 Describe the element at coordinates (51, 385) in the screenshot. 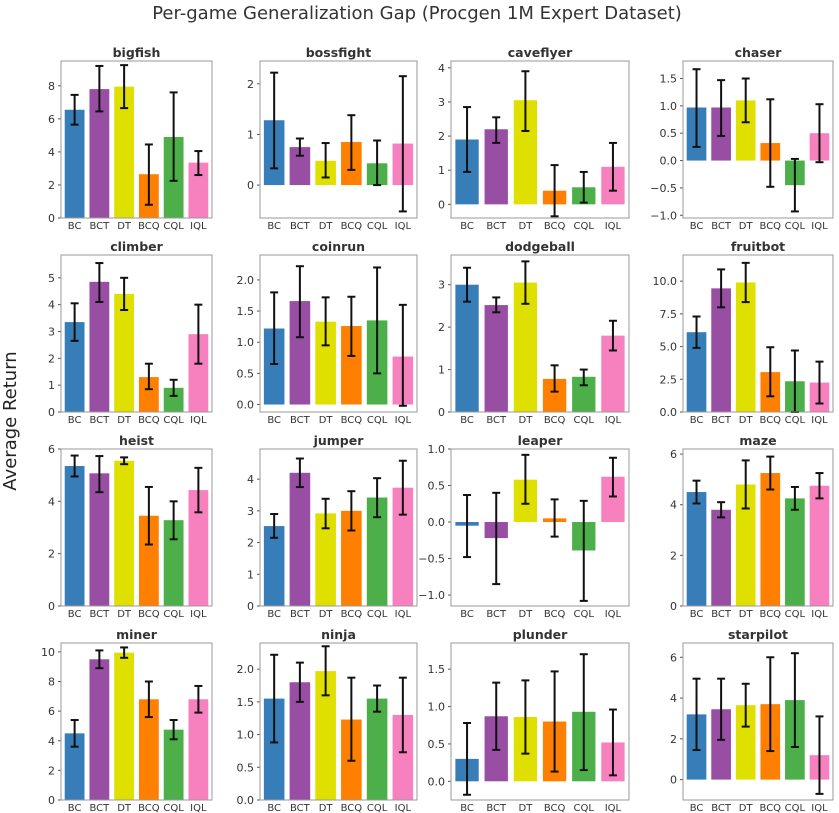

I see `y-tick-label: 1` at that location.